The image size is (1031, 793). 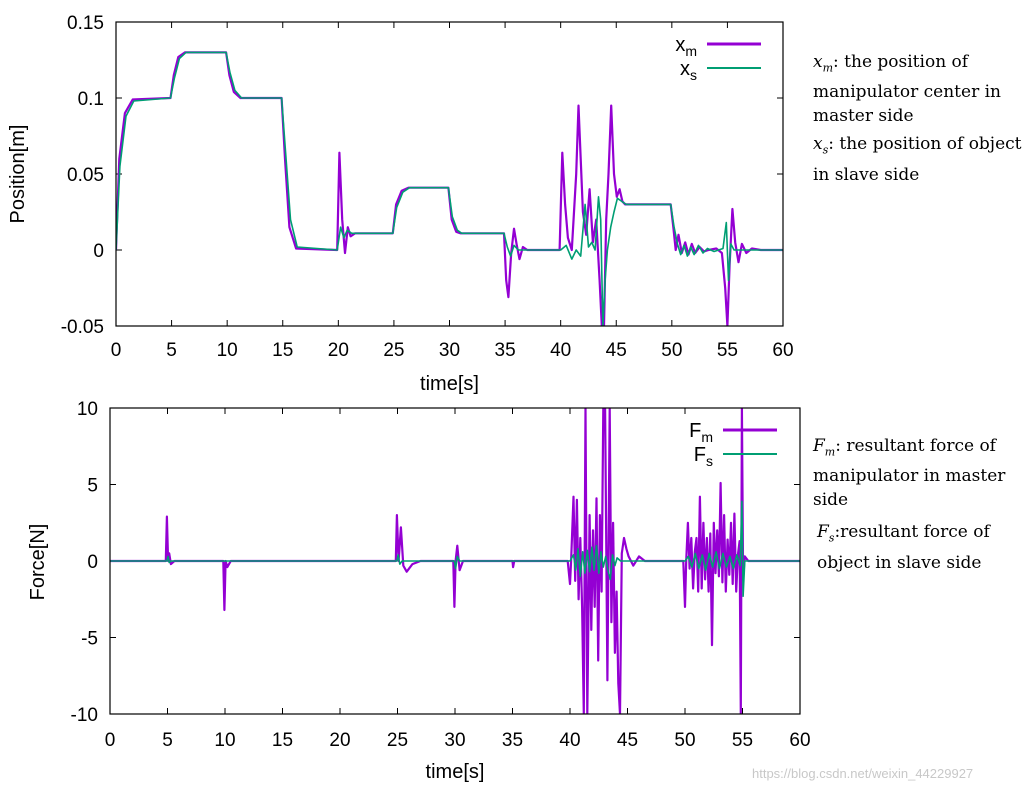 I want to click on y-axis-label: Force[N], so click(x=38, y=562).